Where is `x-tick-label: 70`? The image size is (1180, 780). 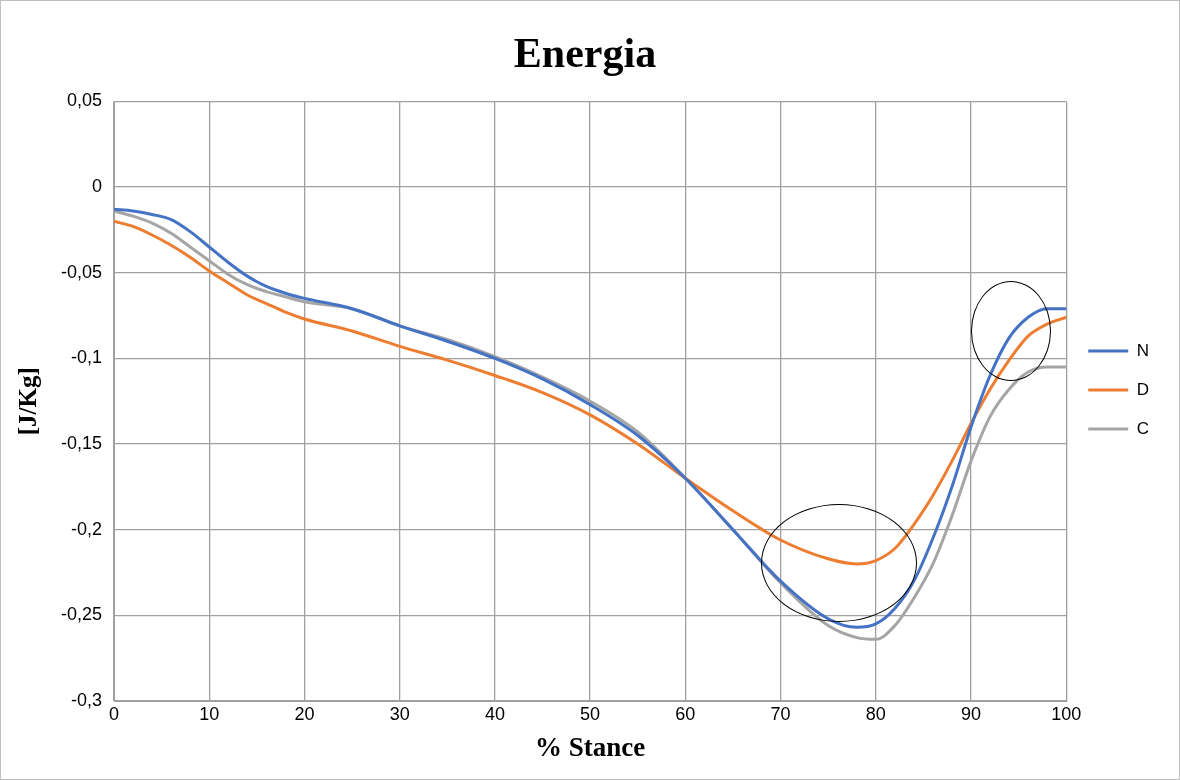 x-tick-label: 70 is located at coordinates (780, 713).